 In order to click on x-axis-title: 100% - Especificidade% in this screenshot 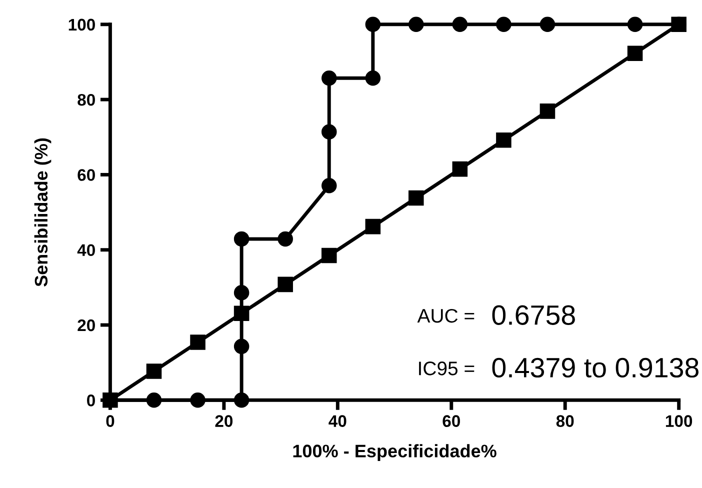, I will do `click(394, 452)`.